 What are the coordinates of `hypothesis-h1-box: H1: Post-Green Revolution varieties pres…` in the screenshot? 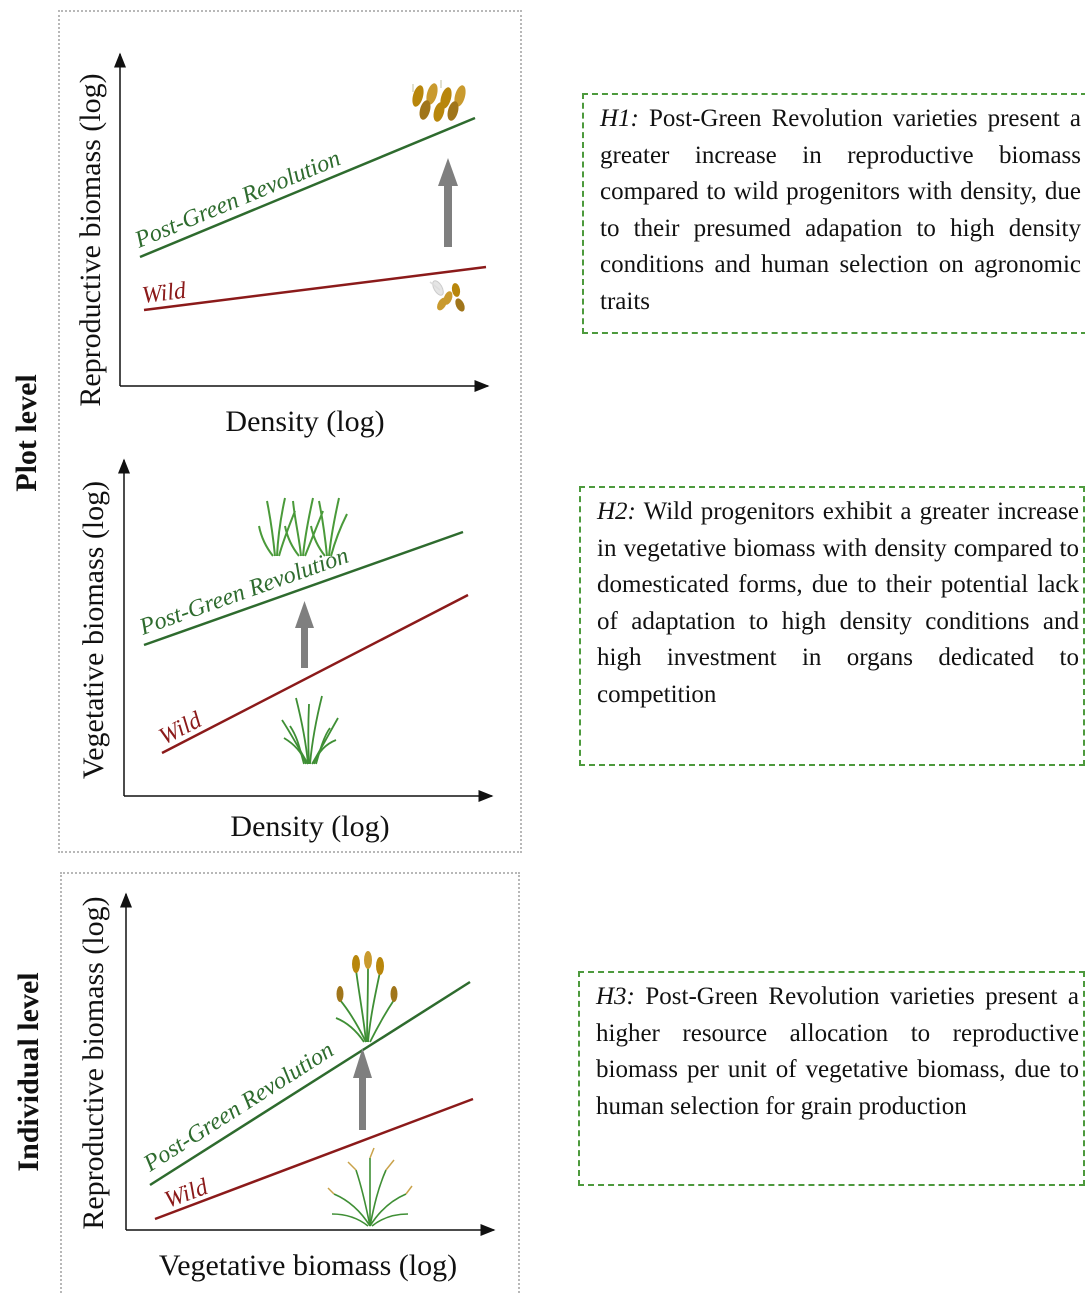 It's located at (833, 213).